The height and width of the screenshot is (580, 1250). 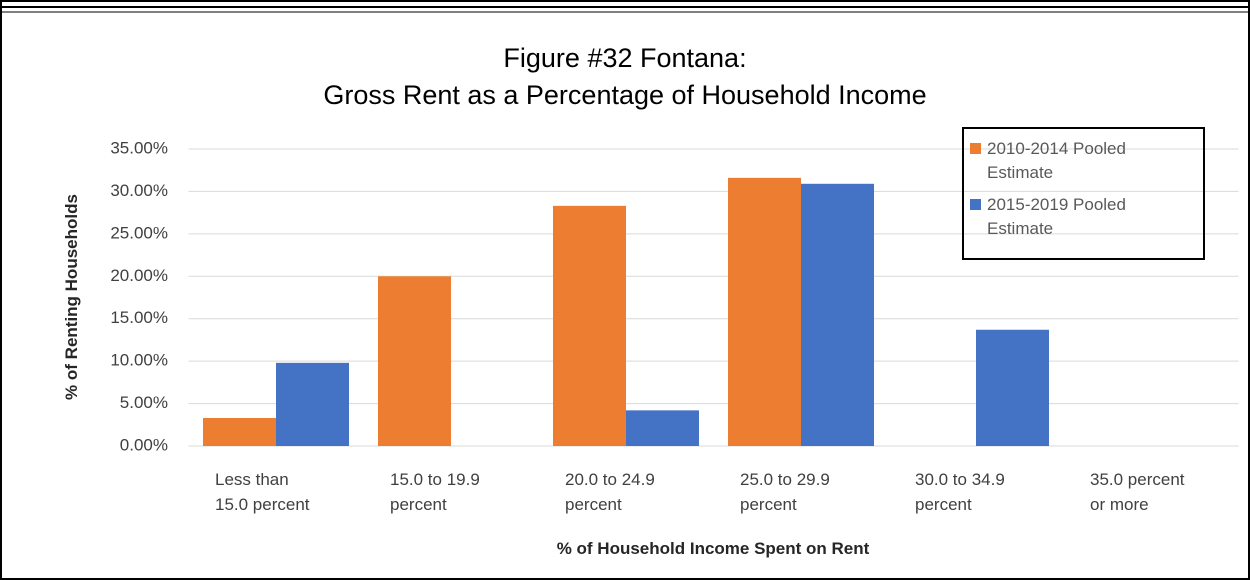 What do you see at coordinates (139, 147) in the screenshot?
I see `y-tick-label: 35.00%` at bounding box center [139, 147].